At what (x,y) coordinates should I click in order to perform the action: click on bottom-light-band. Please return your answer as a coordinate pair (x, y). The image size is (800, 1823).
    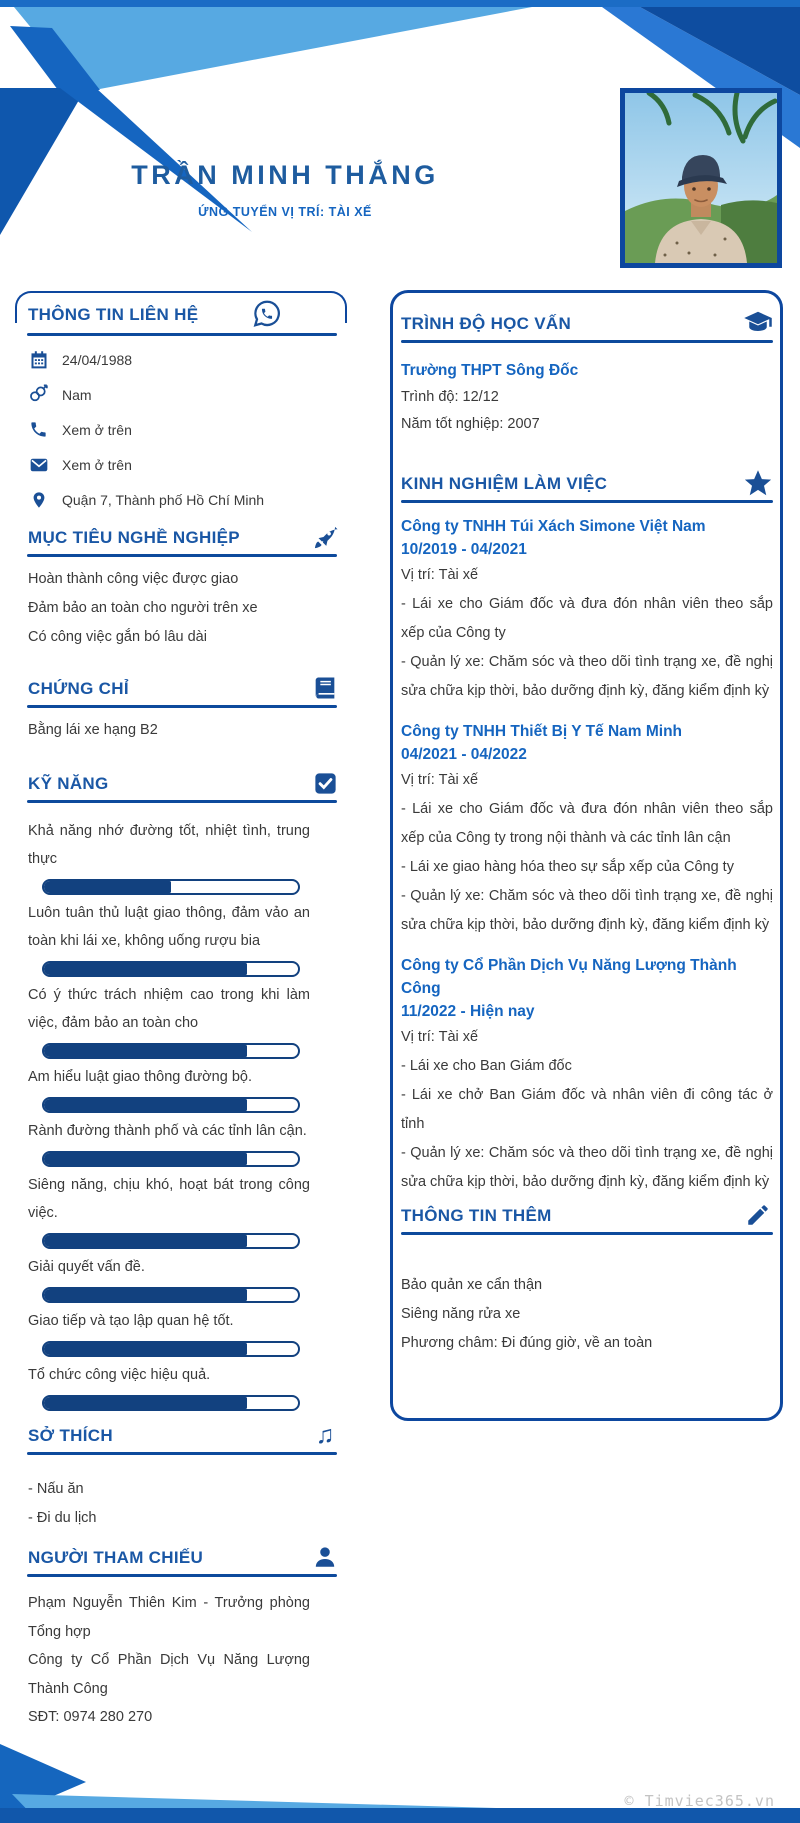
    Looking at the image, I should click on (288, 1808).